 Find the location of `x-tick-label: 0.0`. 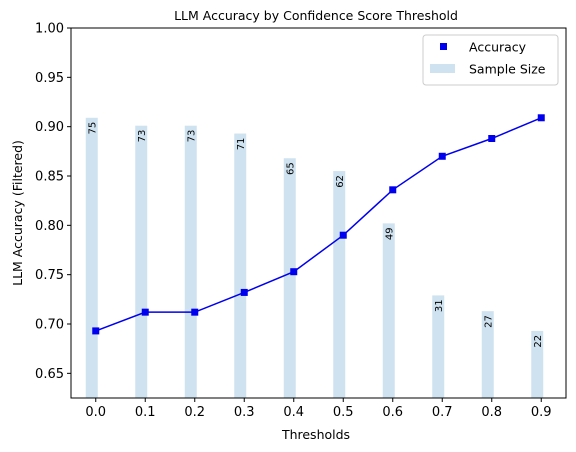

x-tick-label: 0.0 is located at coordinates (95, 412).